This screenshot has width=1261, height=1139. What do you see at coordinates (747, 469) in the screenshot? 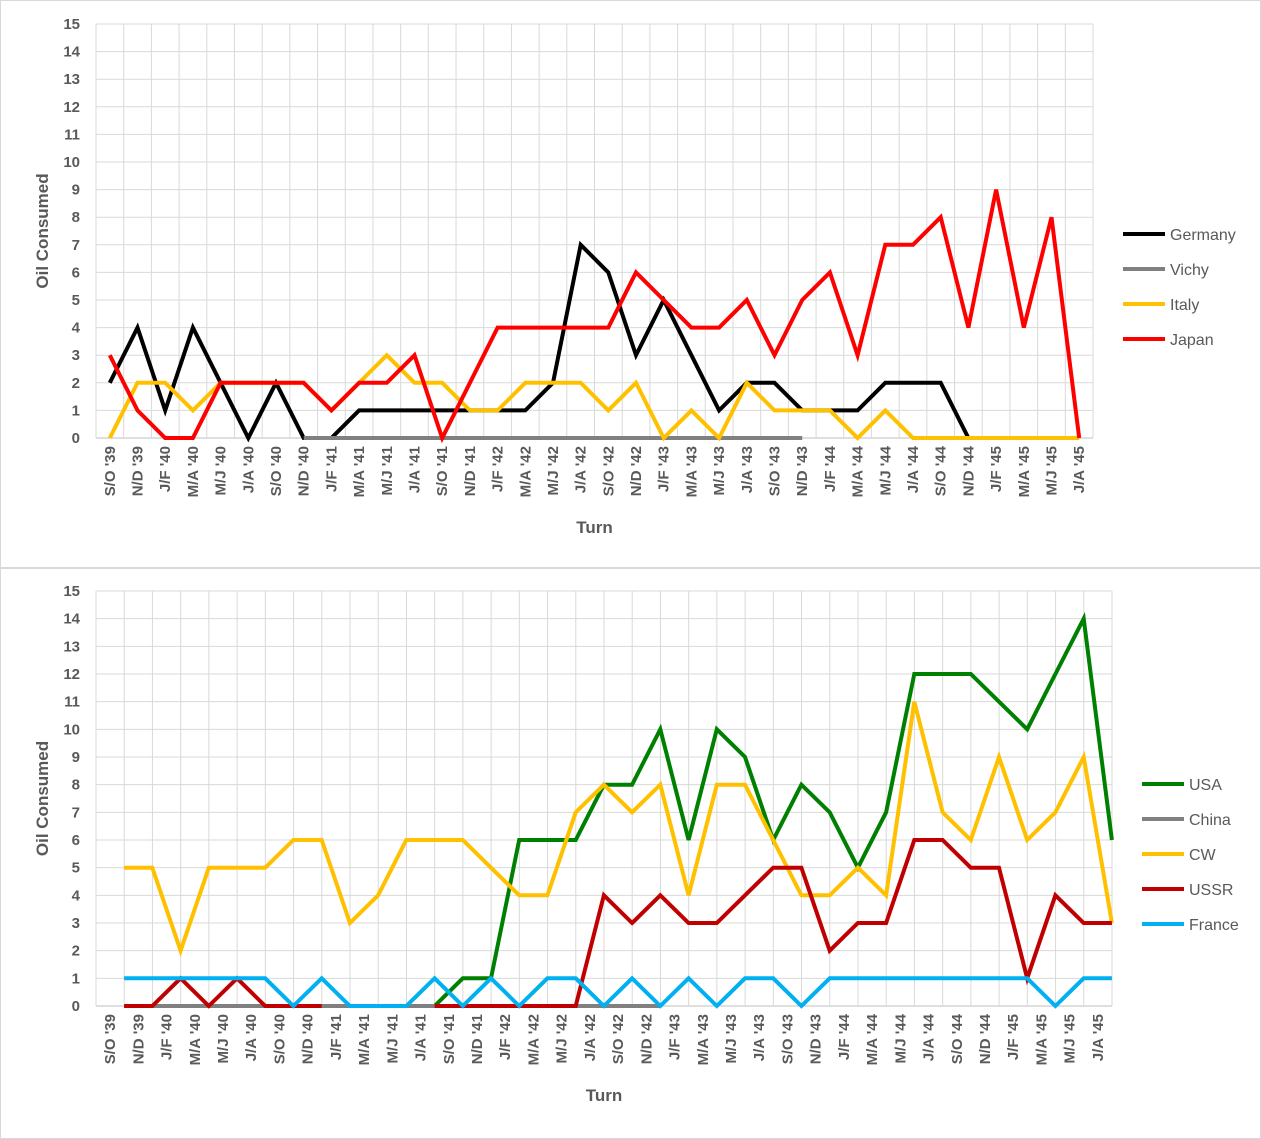
I see `x-tick-label: J/A '43` at bounding box center [747, 469].